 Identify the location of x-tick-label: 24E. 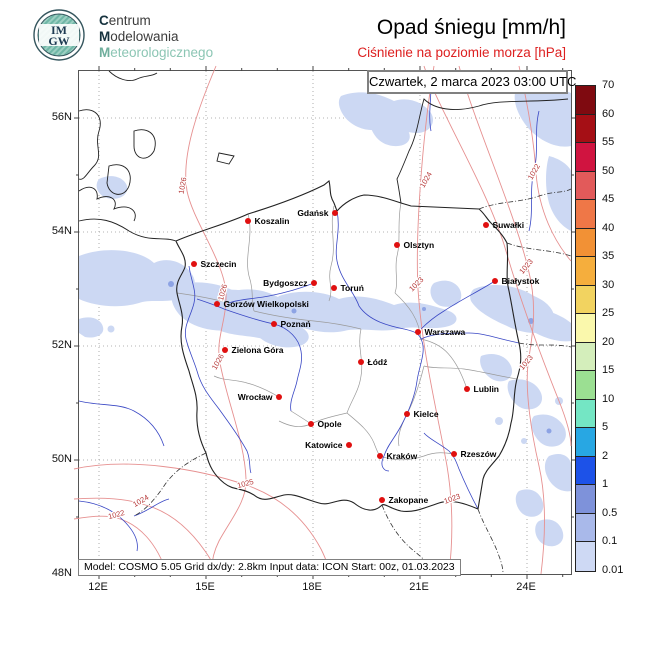
(526, 587).